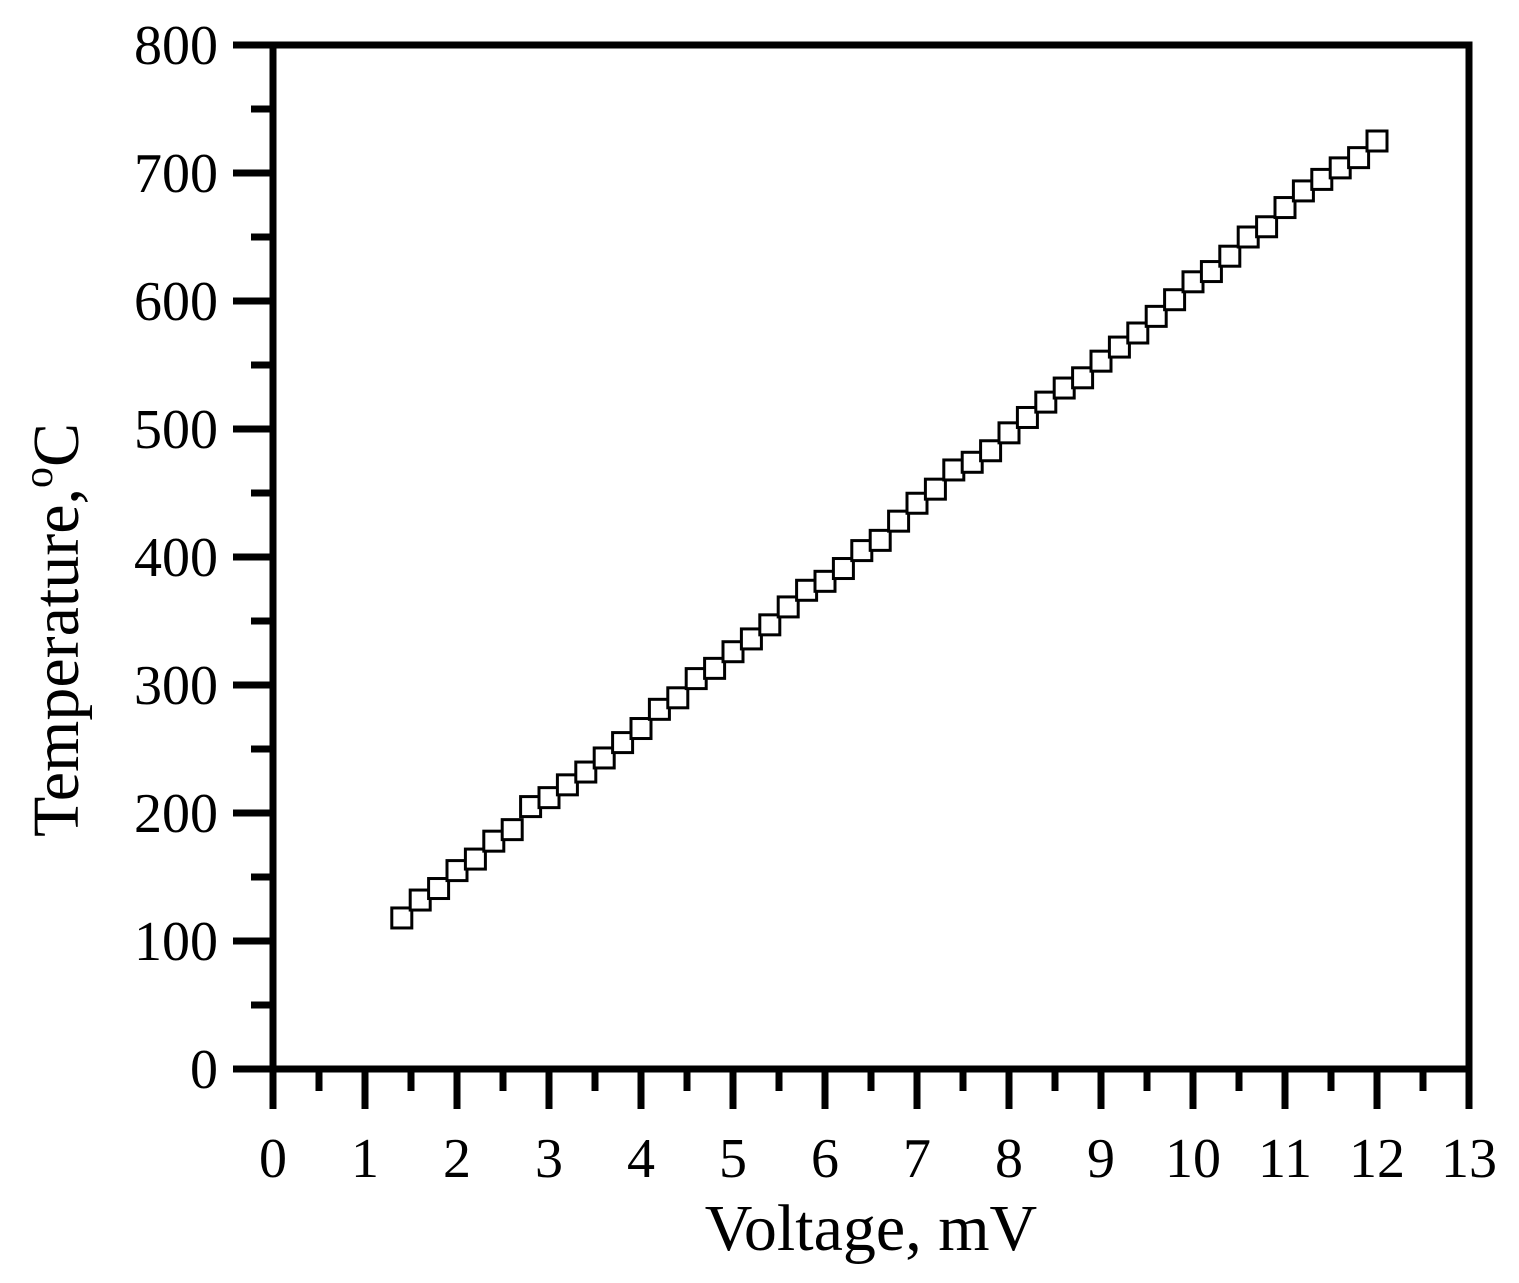 This screenshot has height=1283, width=1519. I want to click on x-tick-label: 8, so click(1009, 1159).